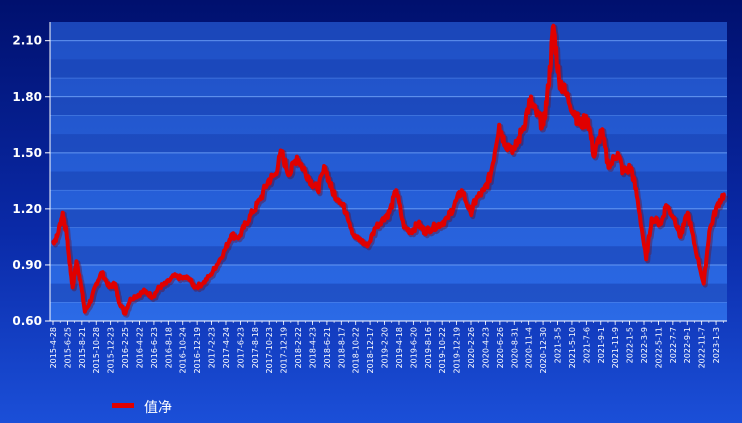  I want to click on x-tick-label: 2015-12-23, so click(111, 350).